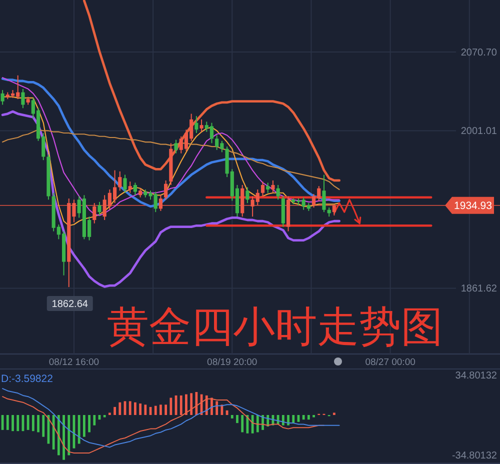 The height and width of the screenshot is (464, 500). Describe the element at coordinates (473, 206) in the screenshot. I see `ref-line-label: 1934.93` at that location.